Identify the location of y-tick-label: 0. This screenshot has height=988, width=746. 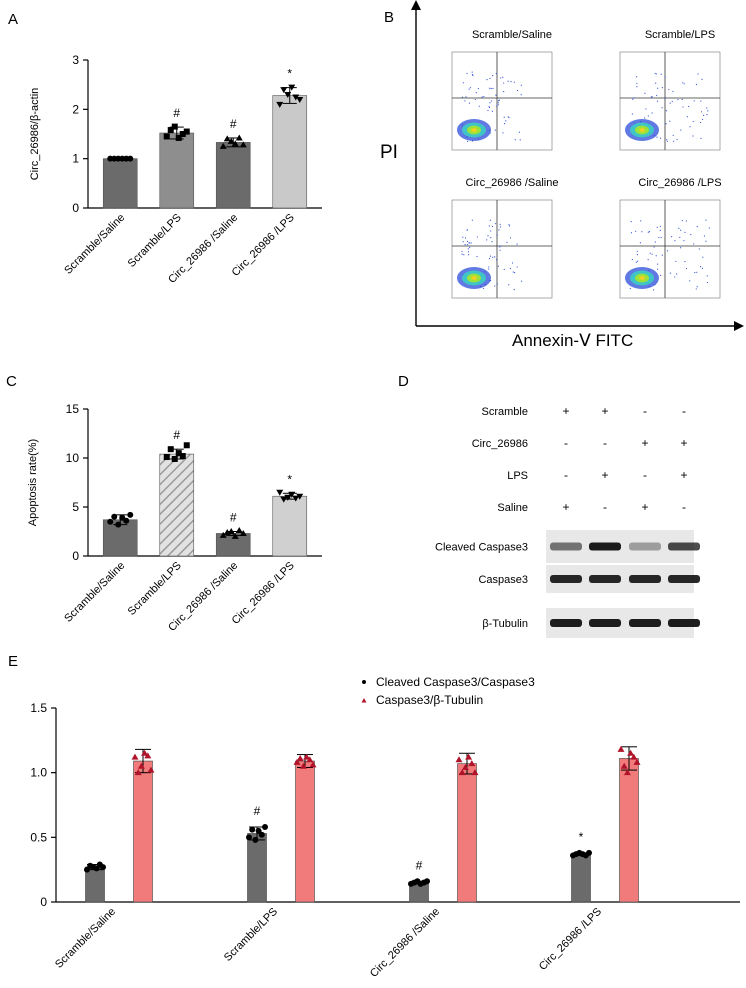
(75, 556).